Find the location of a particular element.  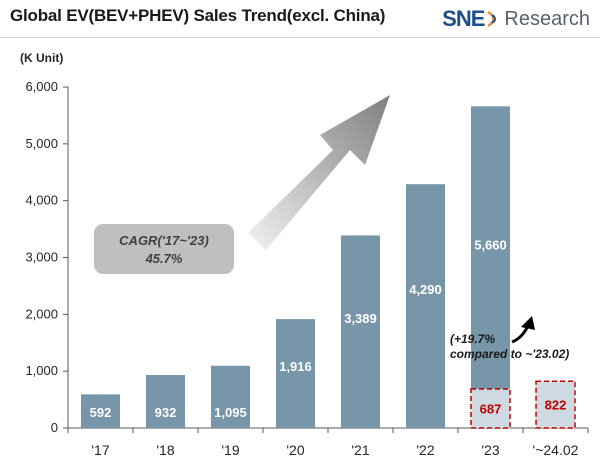

bar-value-label: 932 is located at coordinates (166, 412).